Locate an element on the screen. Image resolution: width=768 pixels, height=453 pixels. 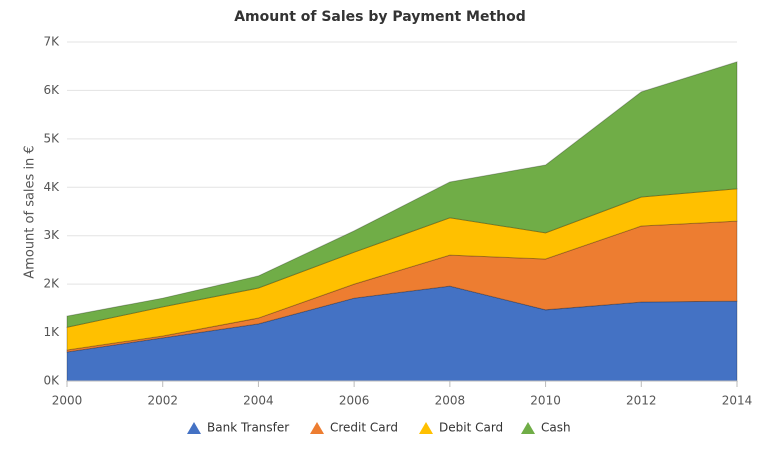
y-tick-label: 5K is located at coordinates (51, 138).